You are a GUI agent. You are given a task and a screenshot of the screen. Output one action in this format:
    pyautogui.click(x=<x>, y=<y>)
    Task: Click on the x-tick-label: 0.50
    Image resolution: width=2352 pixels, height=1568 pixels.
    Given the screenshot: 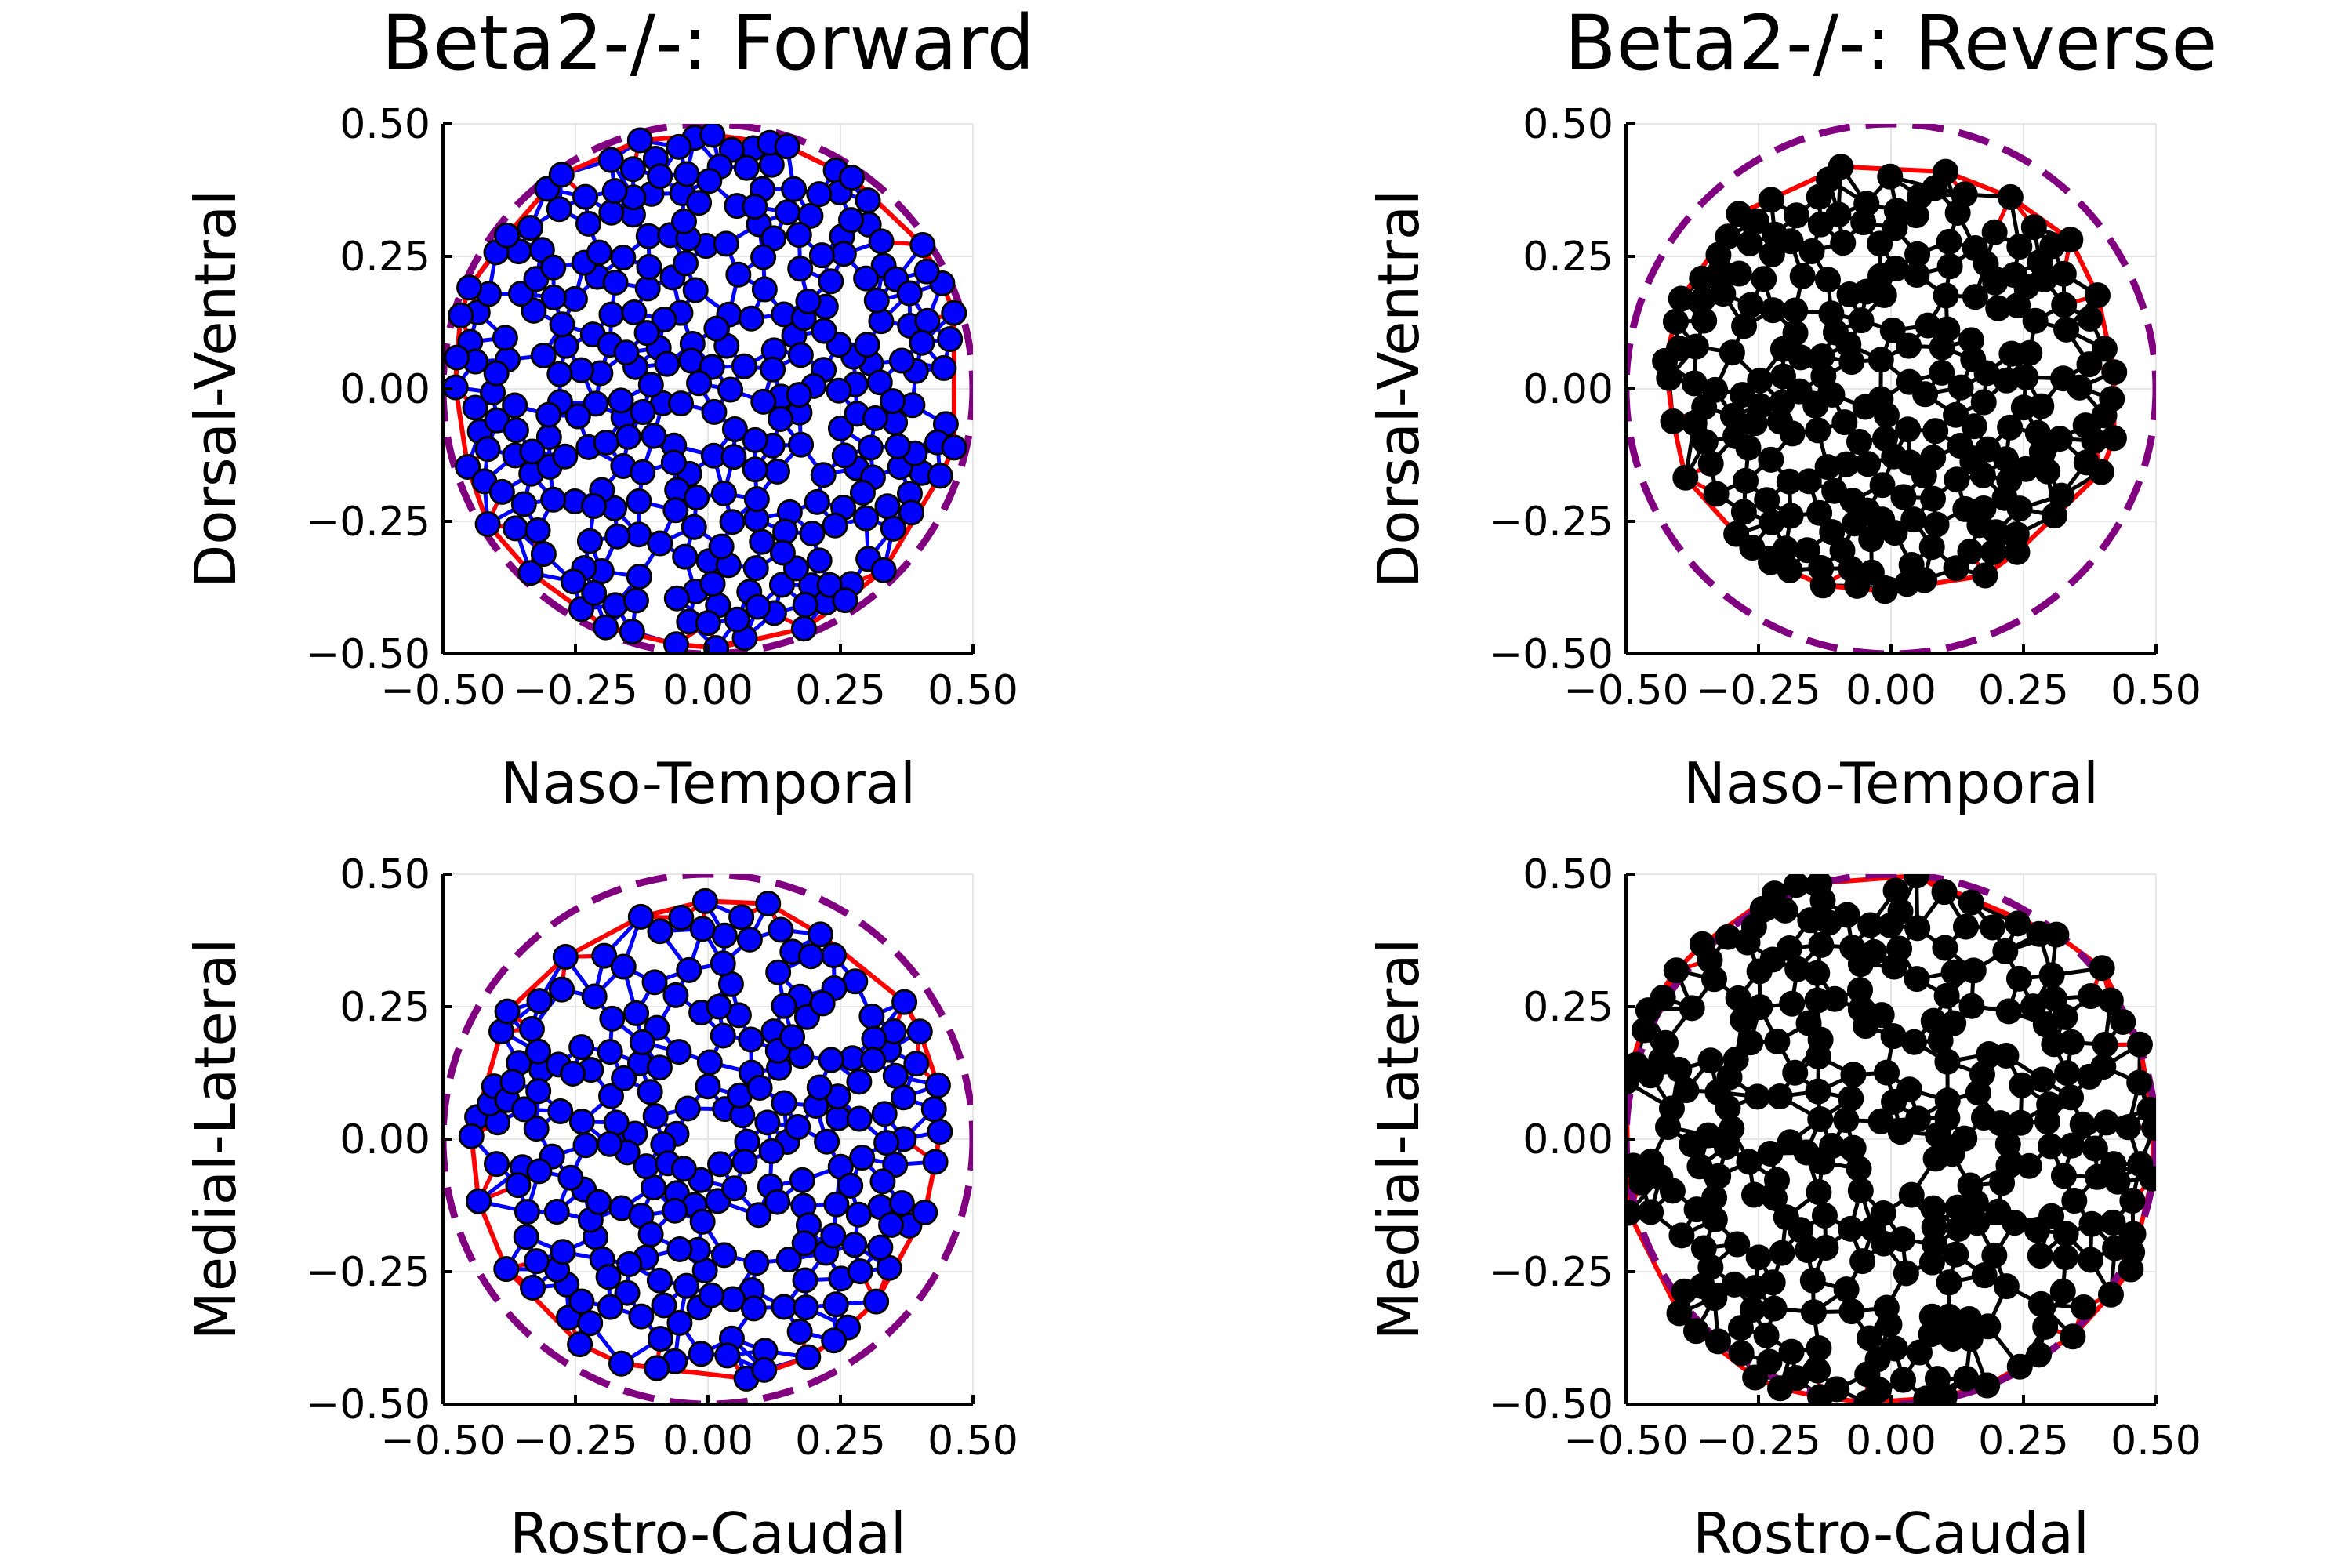 What is the action you would take?
    pyautogui.click(x=972, y=1441)
    